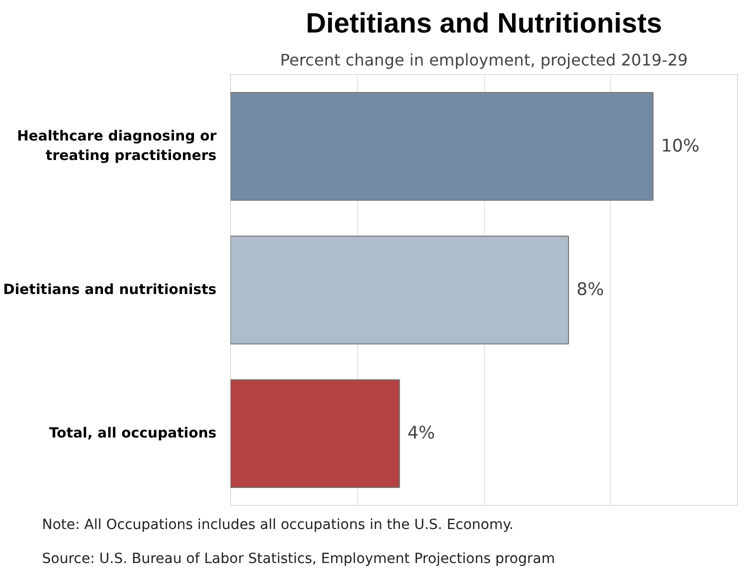  What do you see at coordinates (590, 290) in the screenshot?
I see `data-label: 8%` at bounding box center [590, 290].